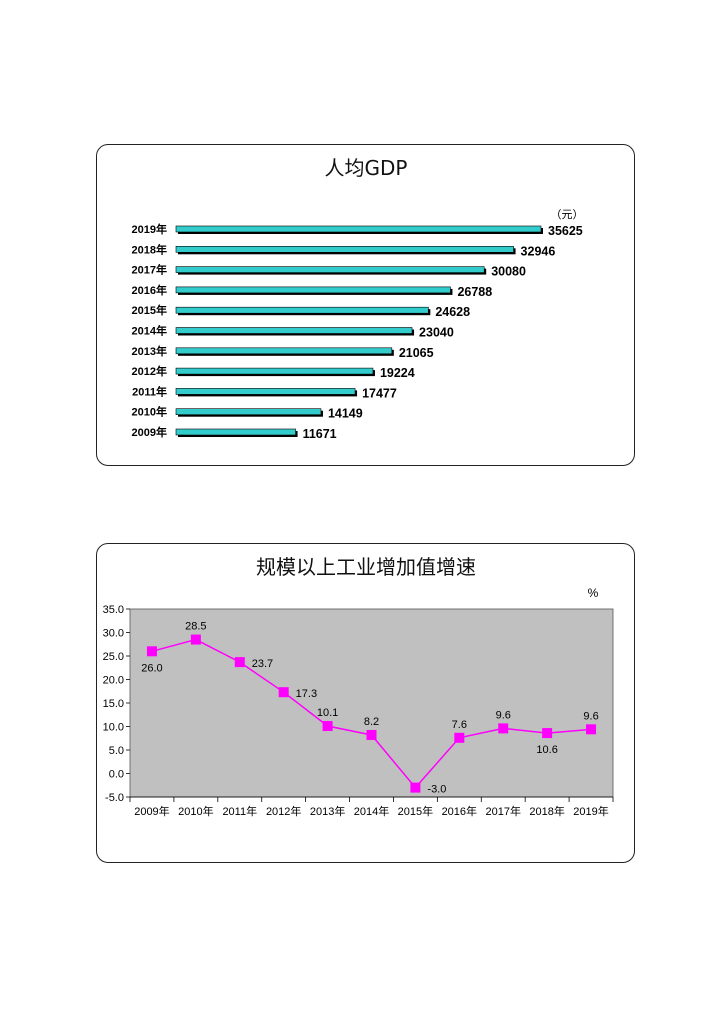 This screenshot has width=724, height=1024. Describe the element at coordinates (379, 393) in the screenshot. I see `gdp-value-label: 17477` at that location.